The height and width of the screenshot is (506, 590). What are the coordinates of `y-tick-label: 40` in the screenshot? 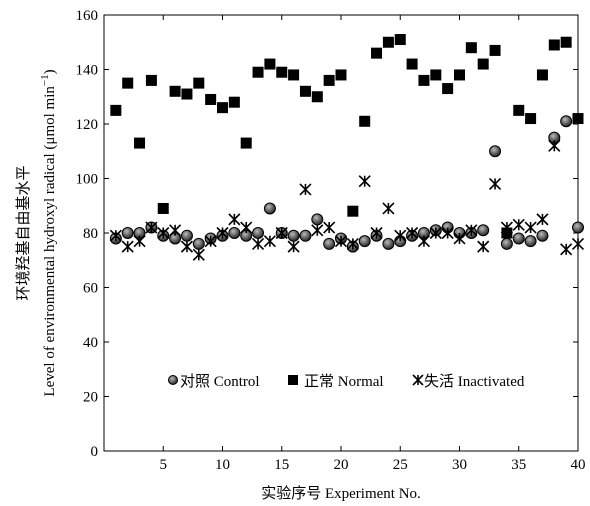 It's located at (90, 343).